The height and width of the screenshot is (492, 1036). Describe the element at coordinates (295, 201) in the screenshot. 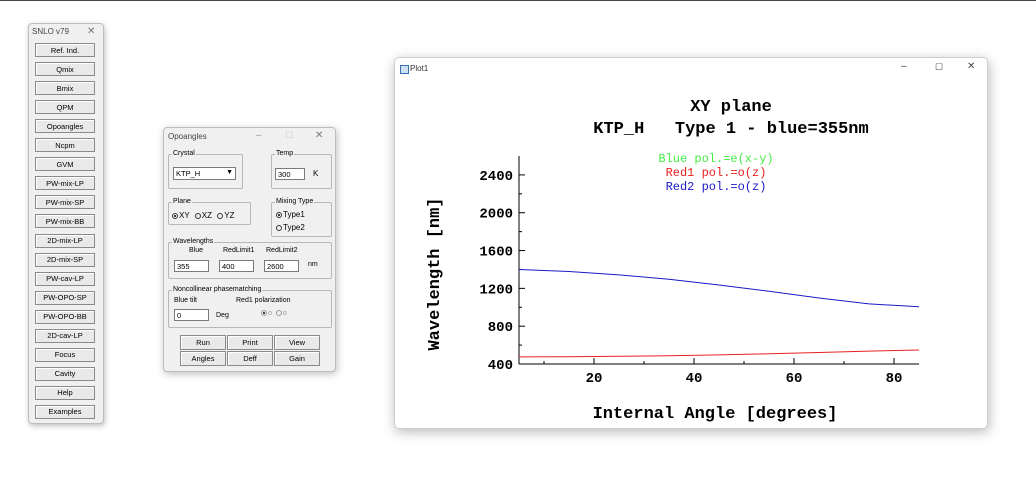

I see `mixing-type-label: Mixing Type` at that location.